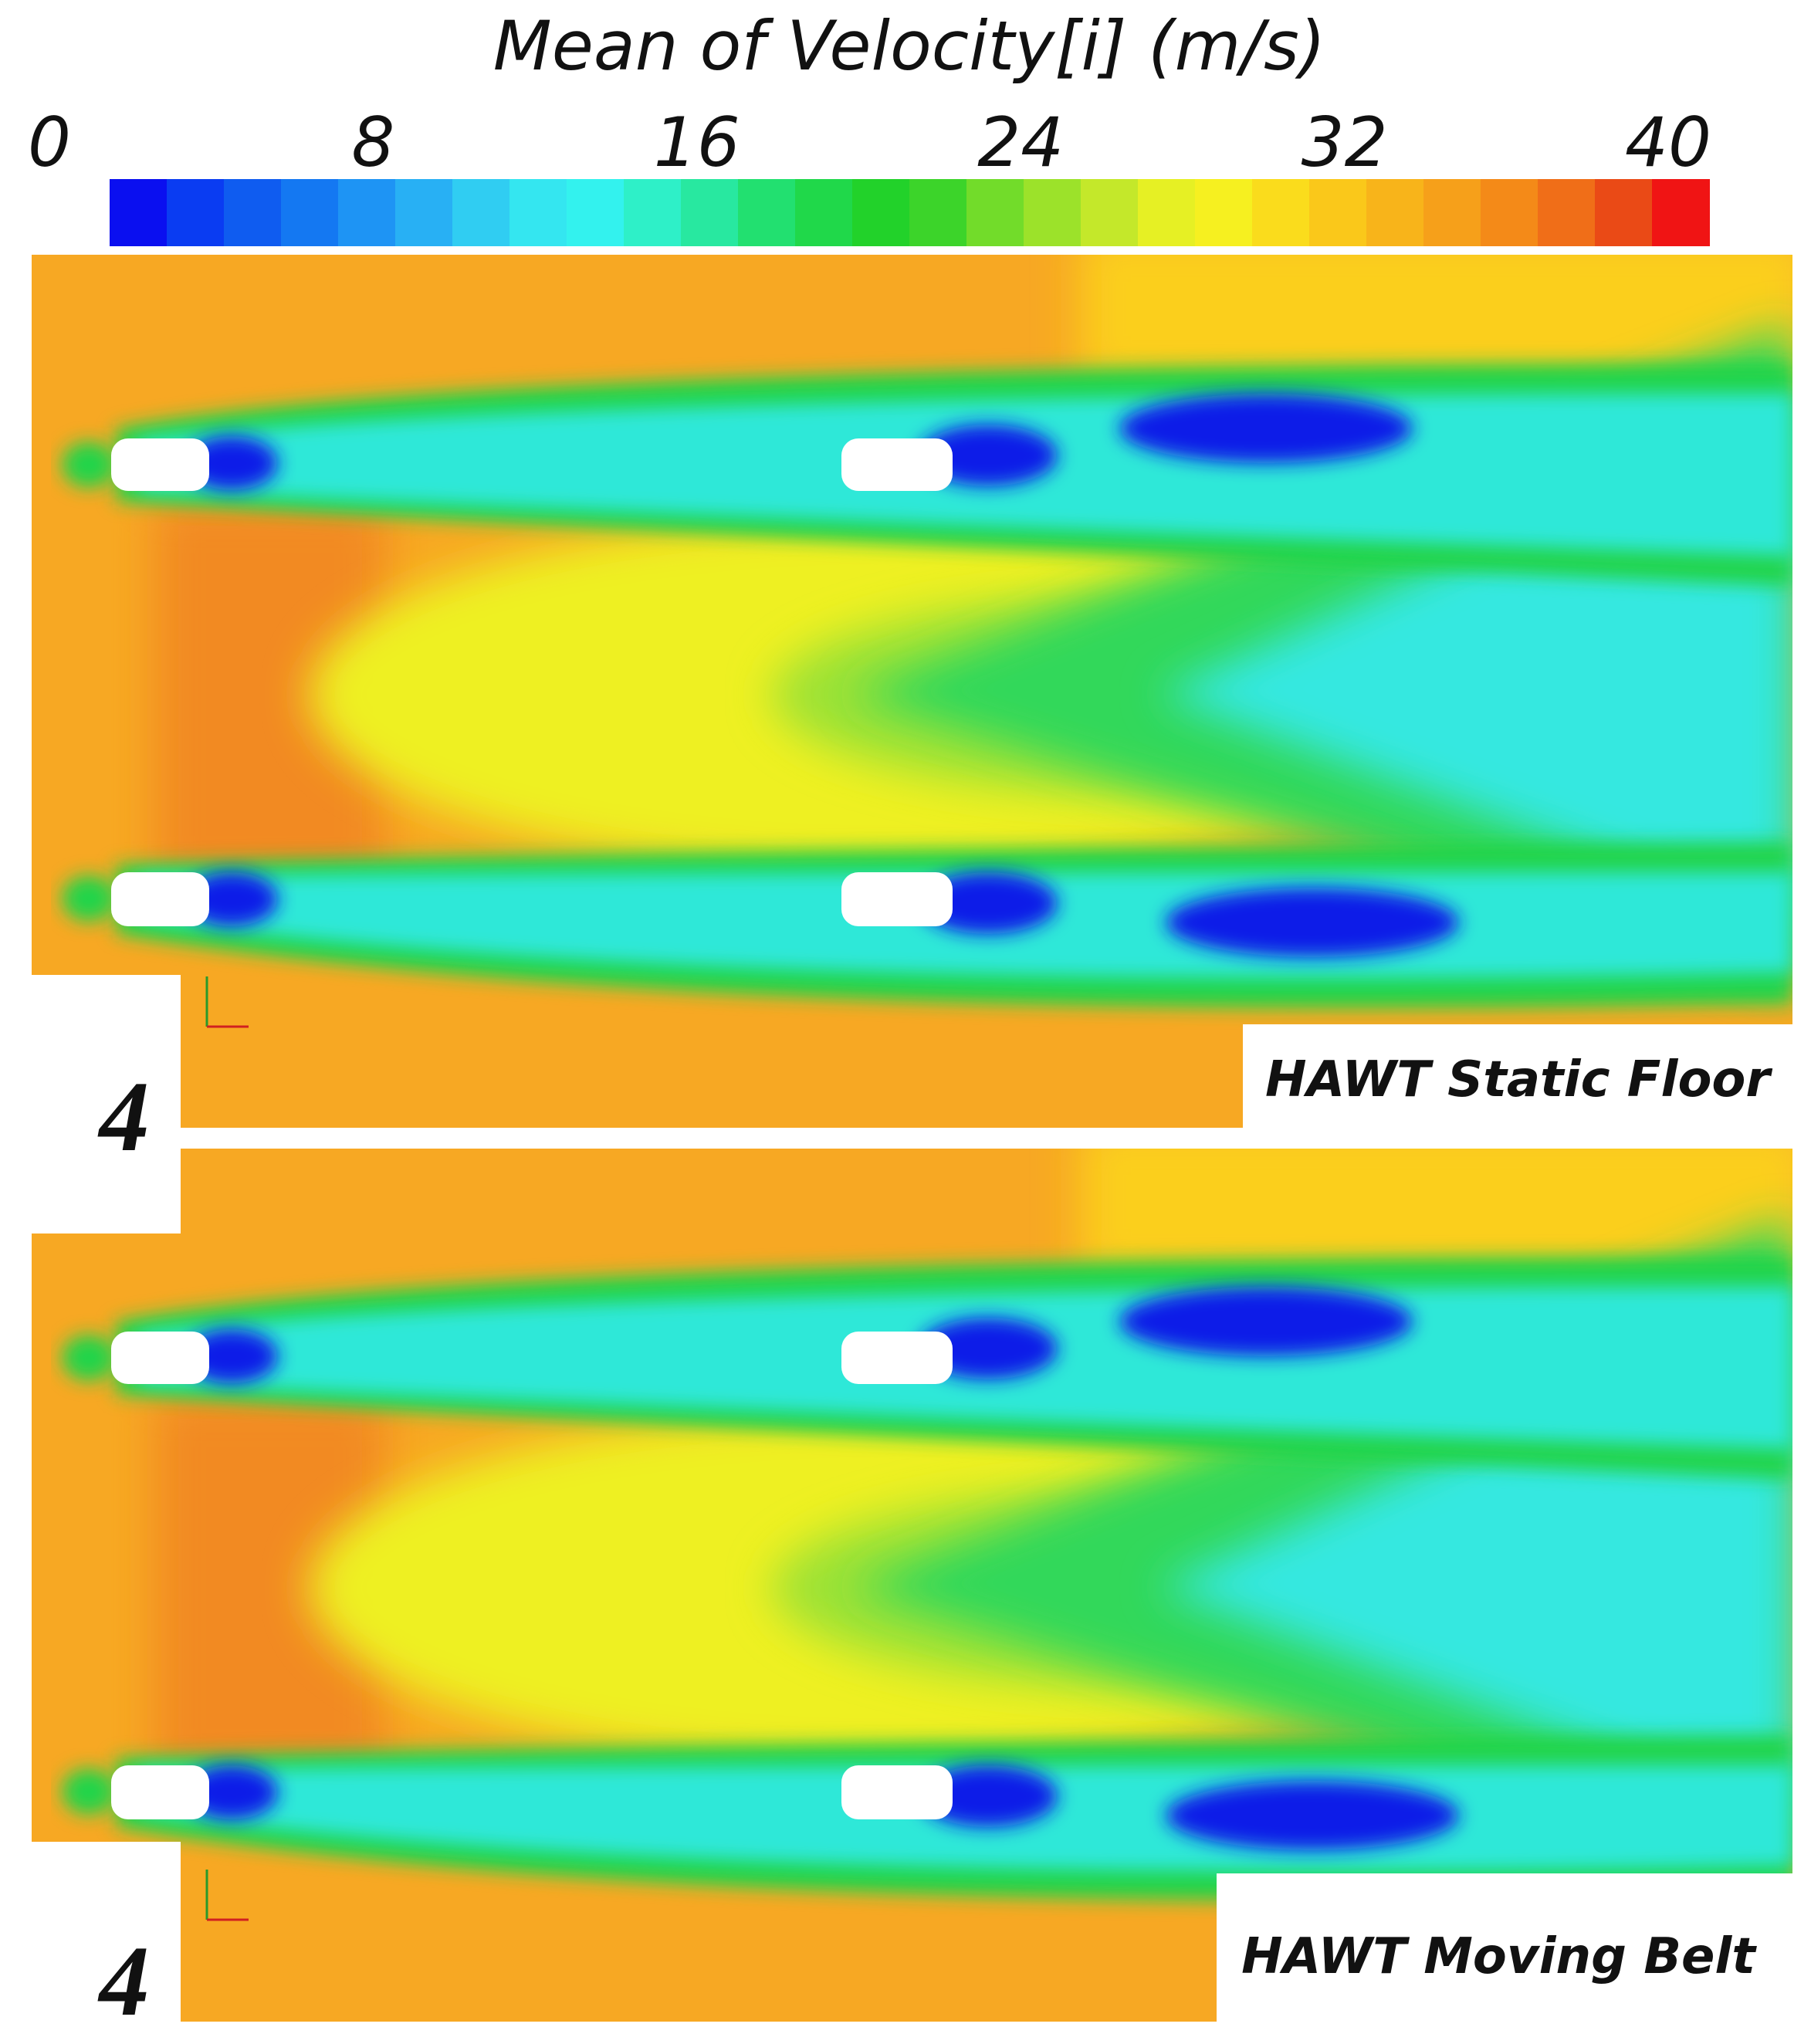 Image resolution: width=1811 pixels, height=2044 pixels. What do you see at coordinates (1668, 142) in the screenshot?
I see `colorbar-tick-label: 40` at bounding box center [1668, 142].